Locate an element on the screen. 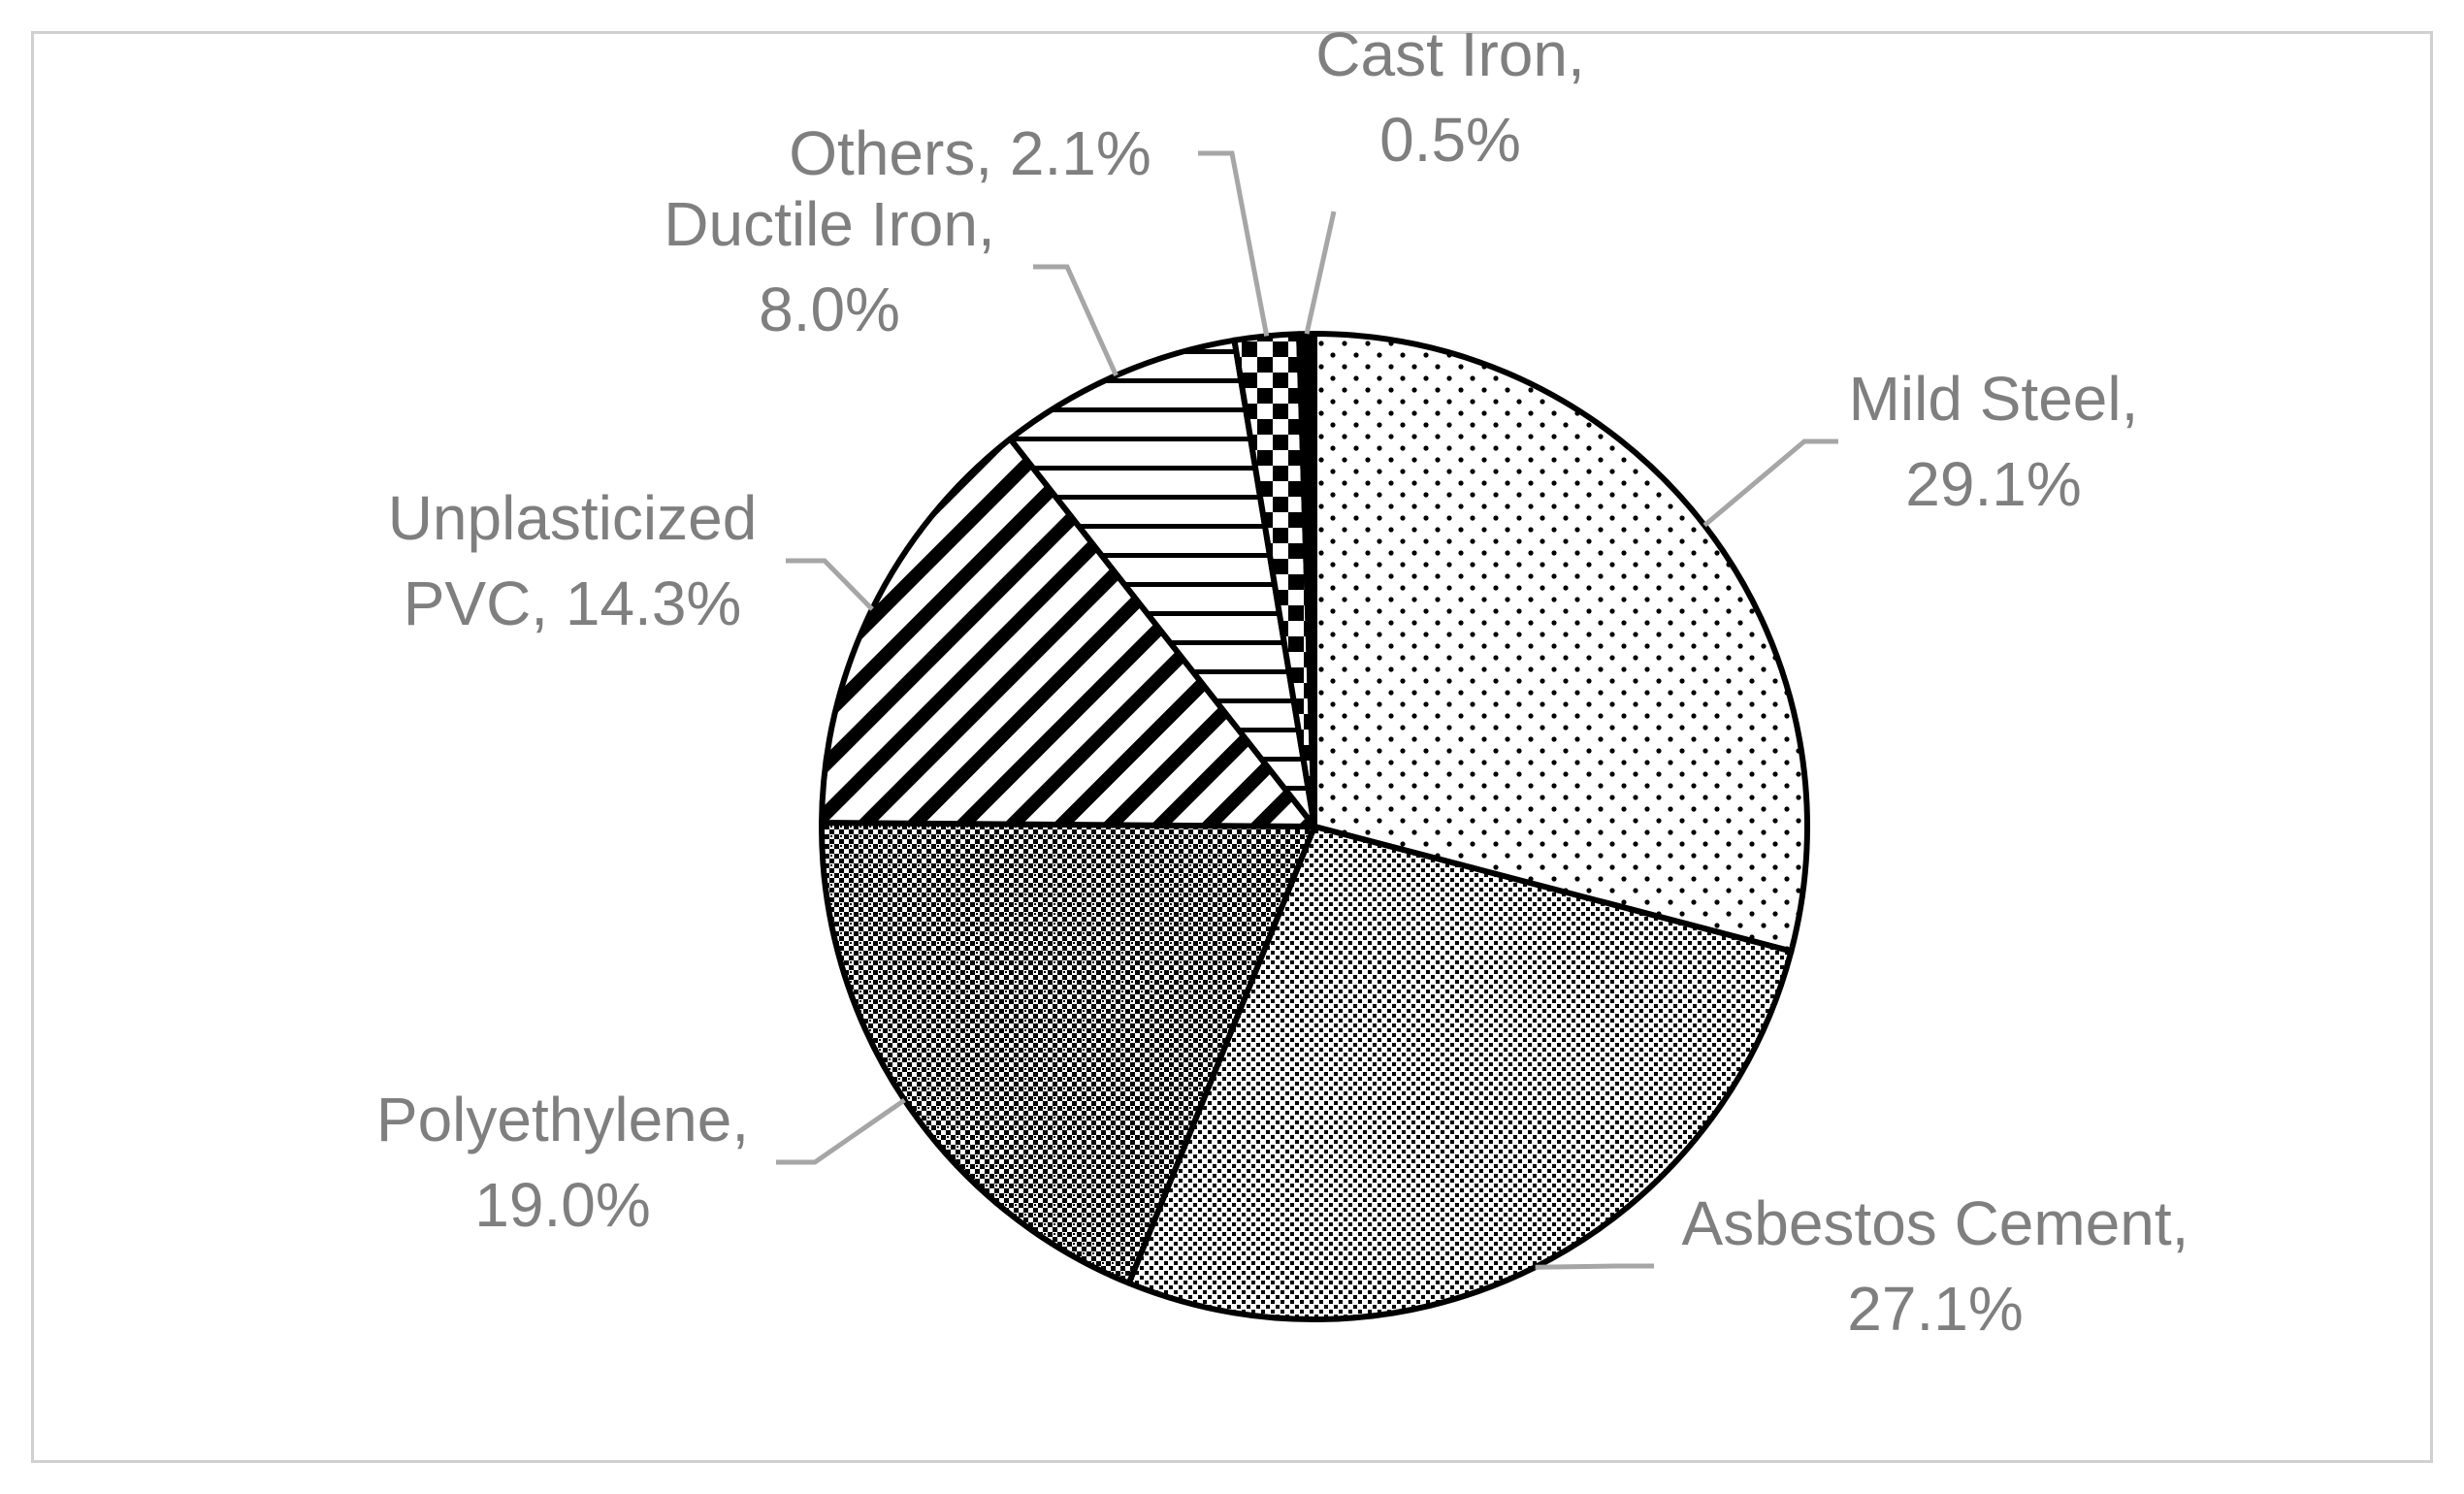 Image resolution: width=2464 pixels, height=1494 pixels. pie-slice-unplasticized-pvc is located at coordinates (1068, 632).